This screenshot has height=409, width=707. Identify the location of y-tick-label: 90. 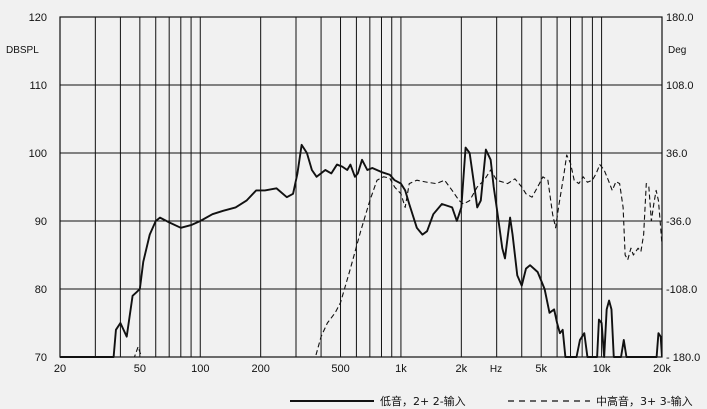
(41, 222).